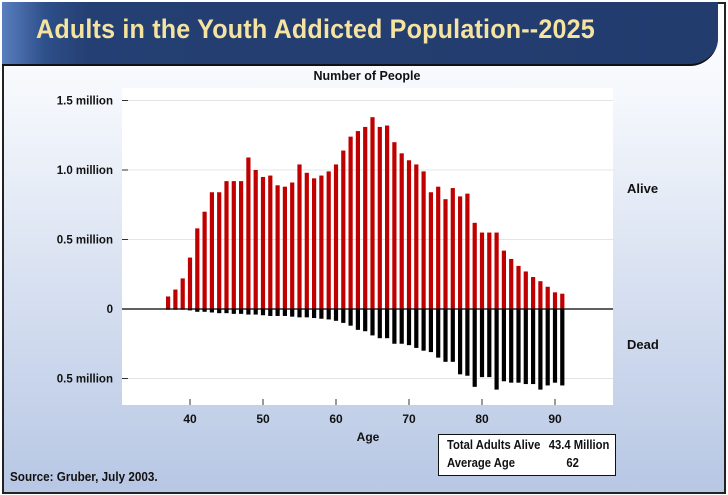  Describe the element at coordinates (643, 344) in the screenshot. I see `legend-dead: Dead` at that location.